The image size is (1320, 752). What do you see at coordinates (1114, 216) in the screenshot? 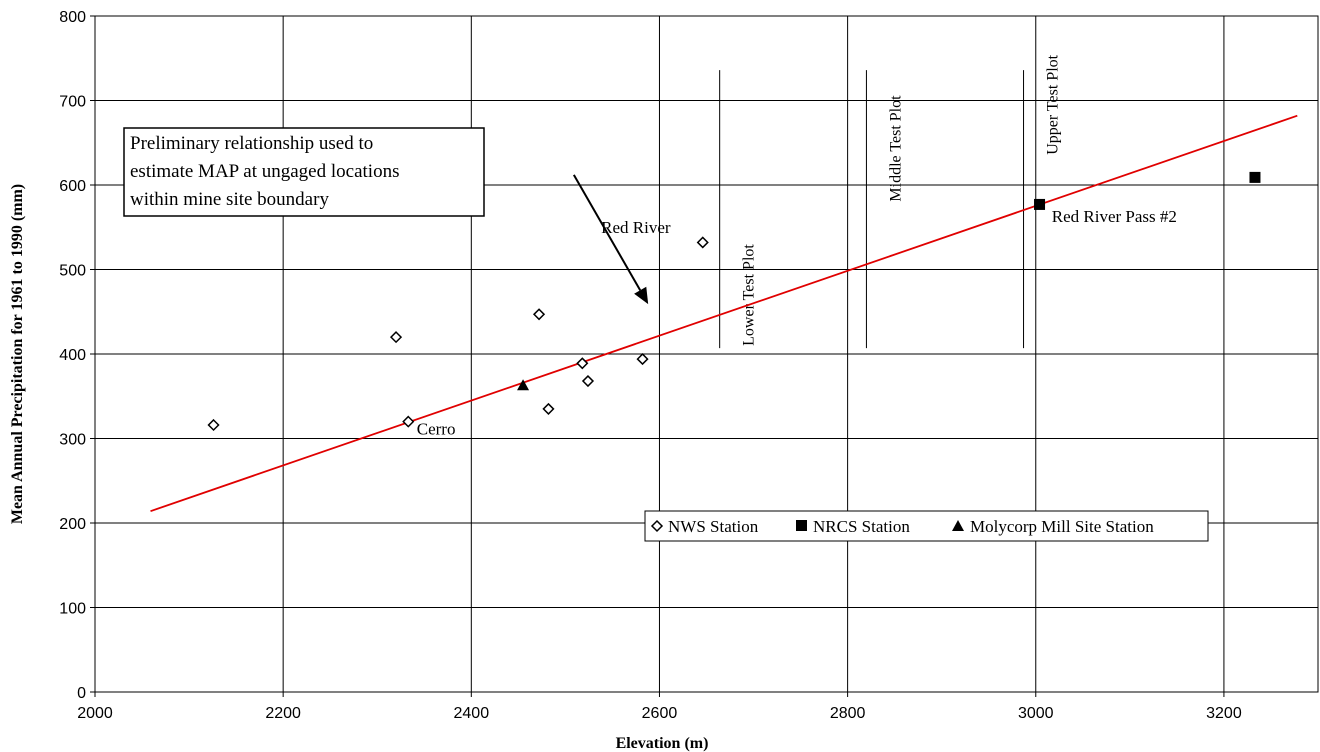
I see `point-label: Red River Pass #2` at bounding box center [1114, 216].